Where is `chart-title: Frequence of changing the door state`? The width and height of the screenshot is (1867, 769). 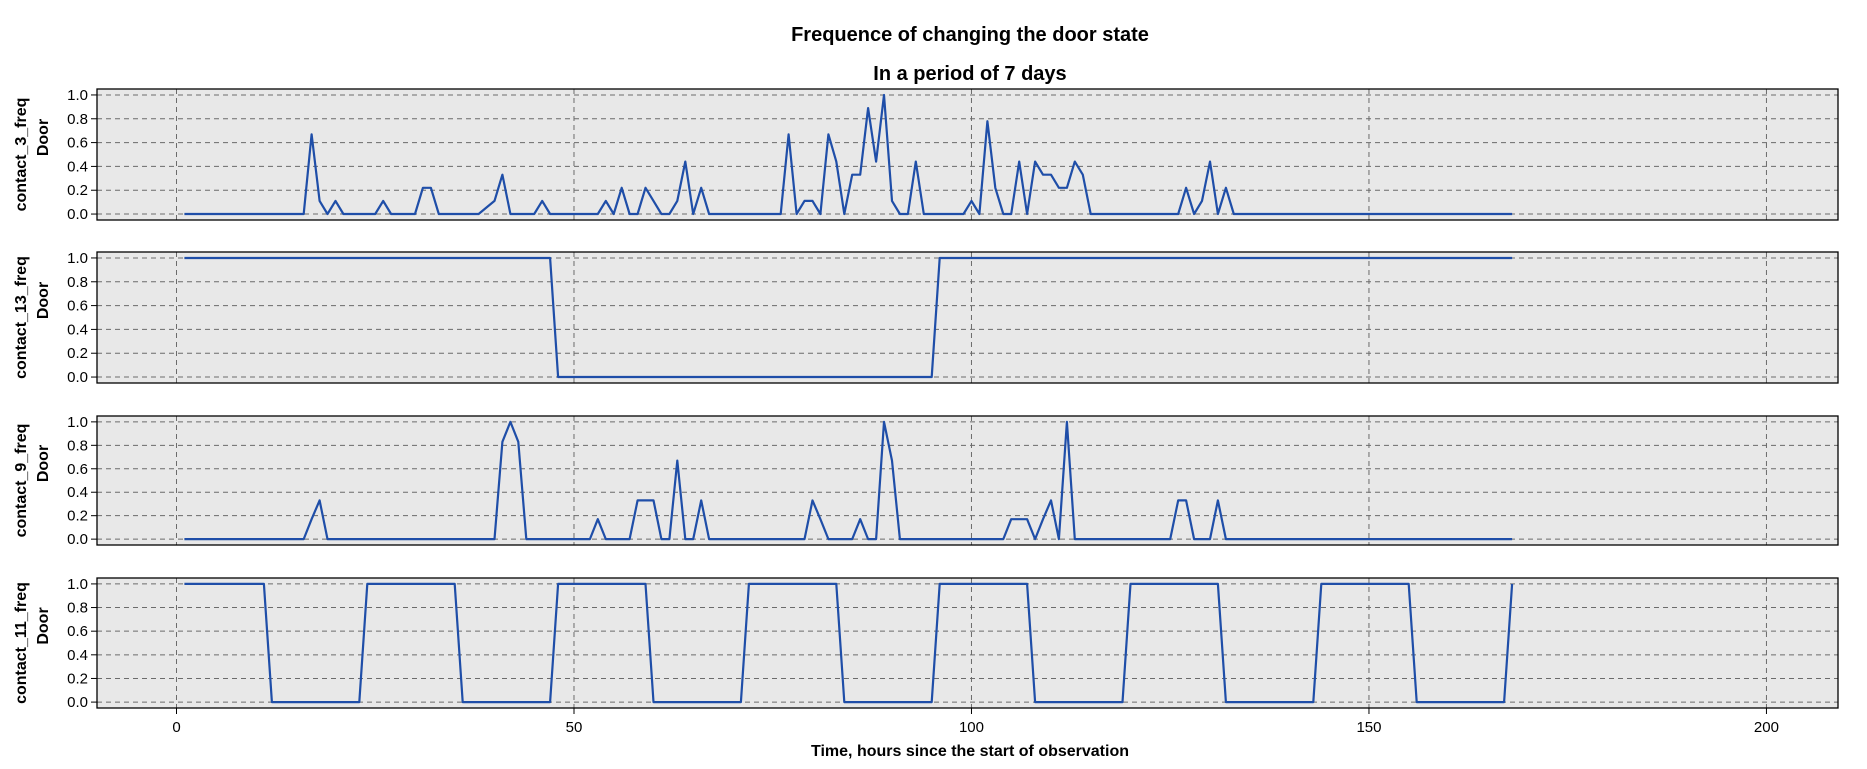
chart-title: Frequence of changing the door state is located at coordinates (970, 35).